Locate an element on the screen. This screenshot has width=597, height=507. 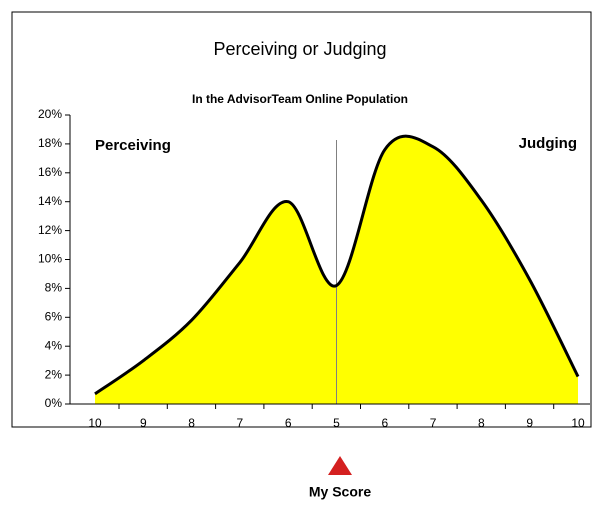
x-tick-label: 5 is located at coordinates (336, 423).